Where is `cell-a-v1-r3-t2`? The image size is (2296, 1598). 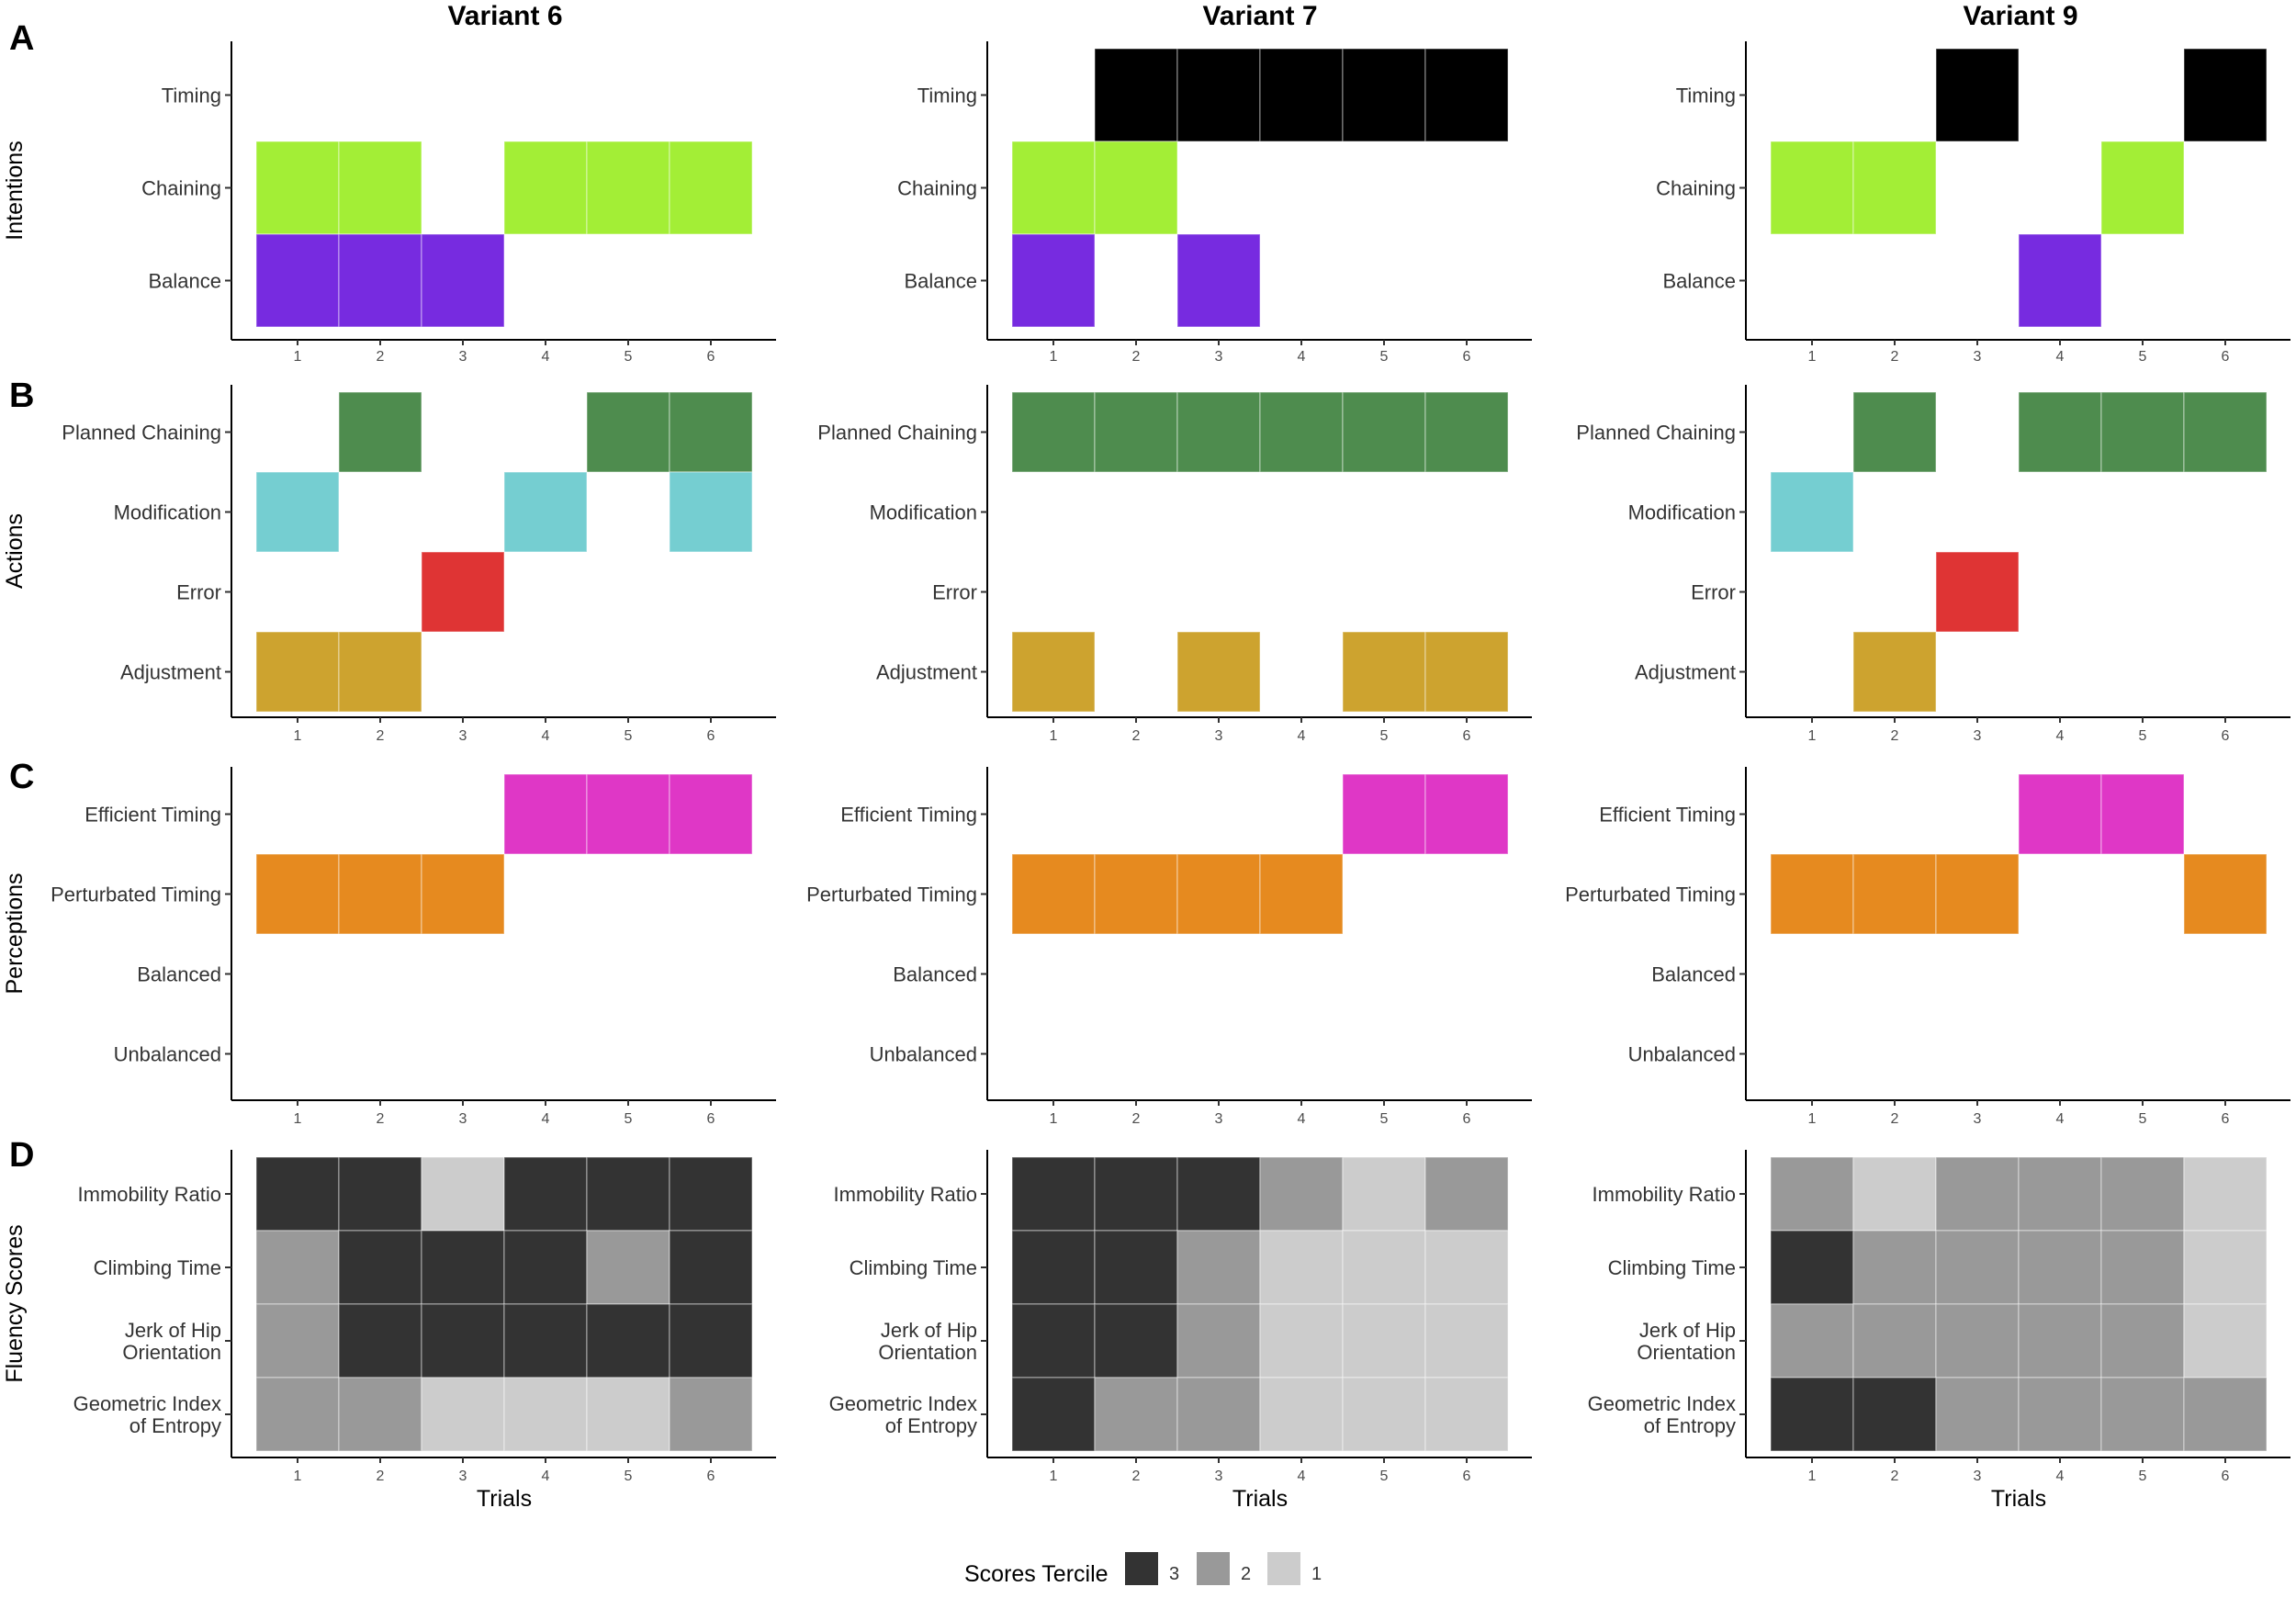 cell-a-v1-r3-t2 is located at coordinates (380, 280).